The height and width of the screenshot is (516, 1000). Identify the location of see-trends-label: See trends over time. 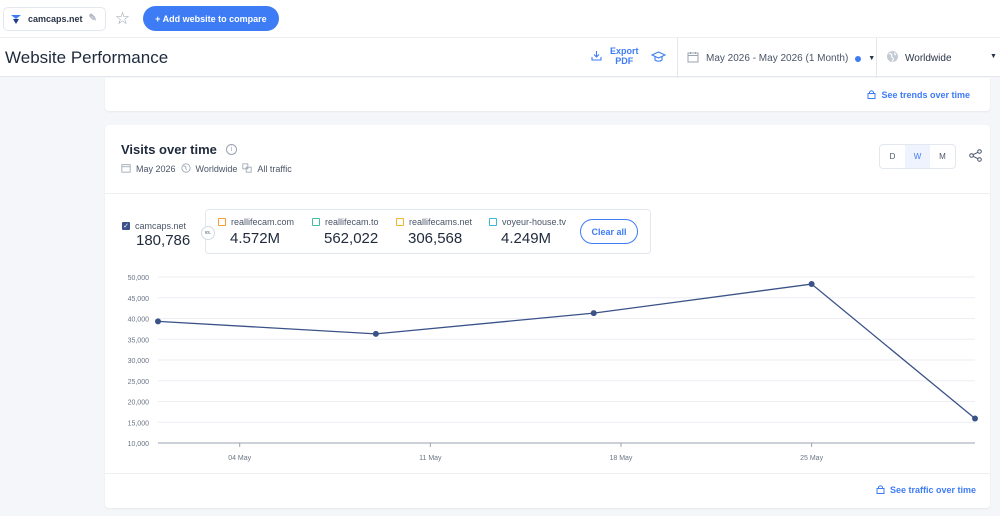
(925, 95).